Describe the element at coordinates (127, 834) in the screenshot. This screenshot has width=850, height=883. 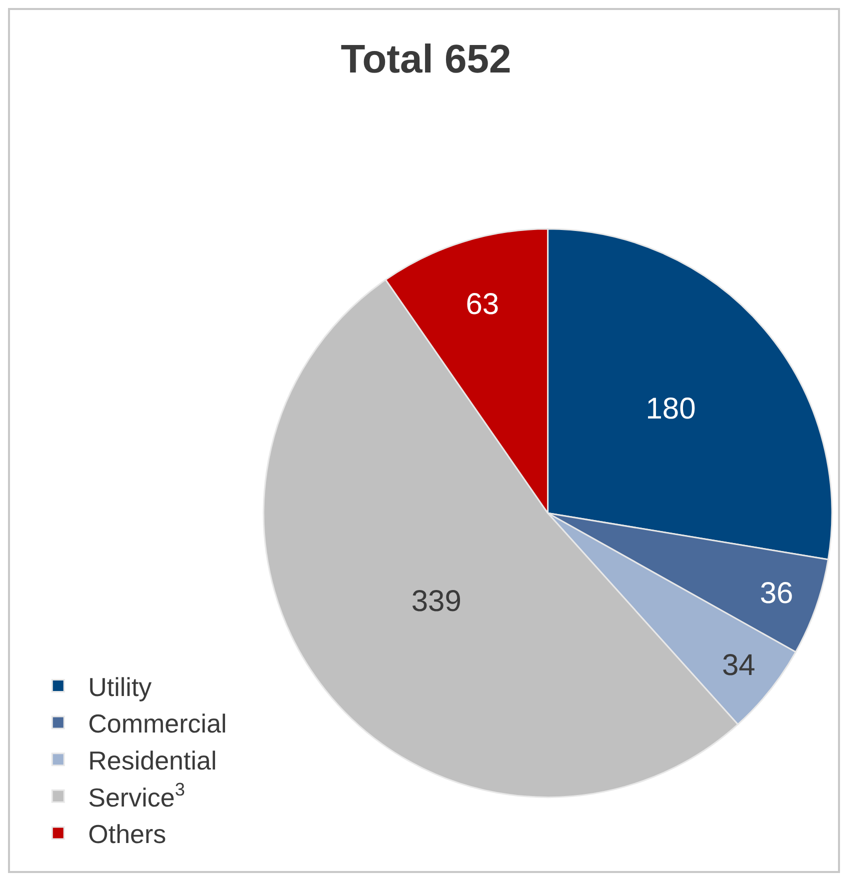
I see `legend-label: Others` at that location.